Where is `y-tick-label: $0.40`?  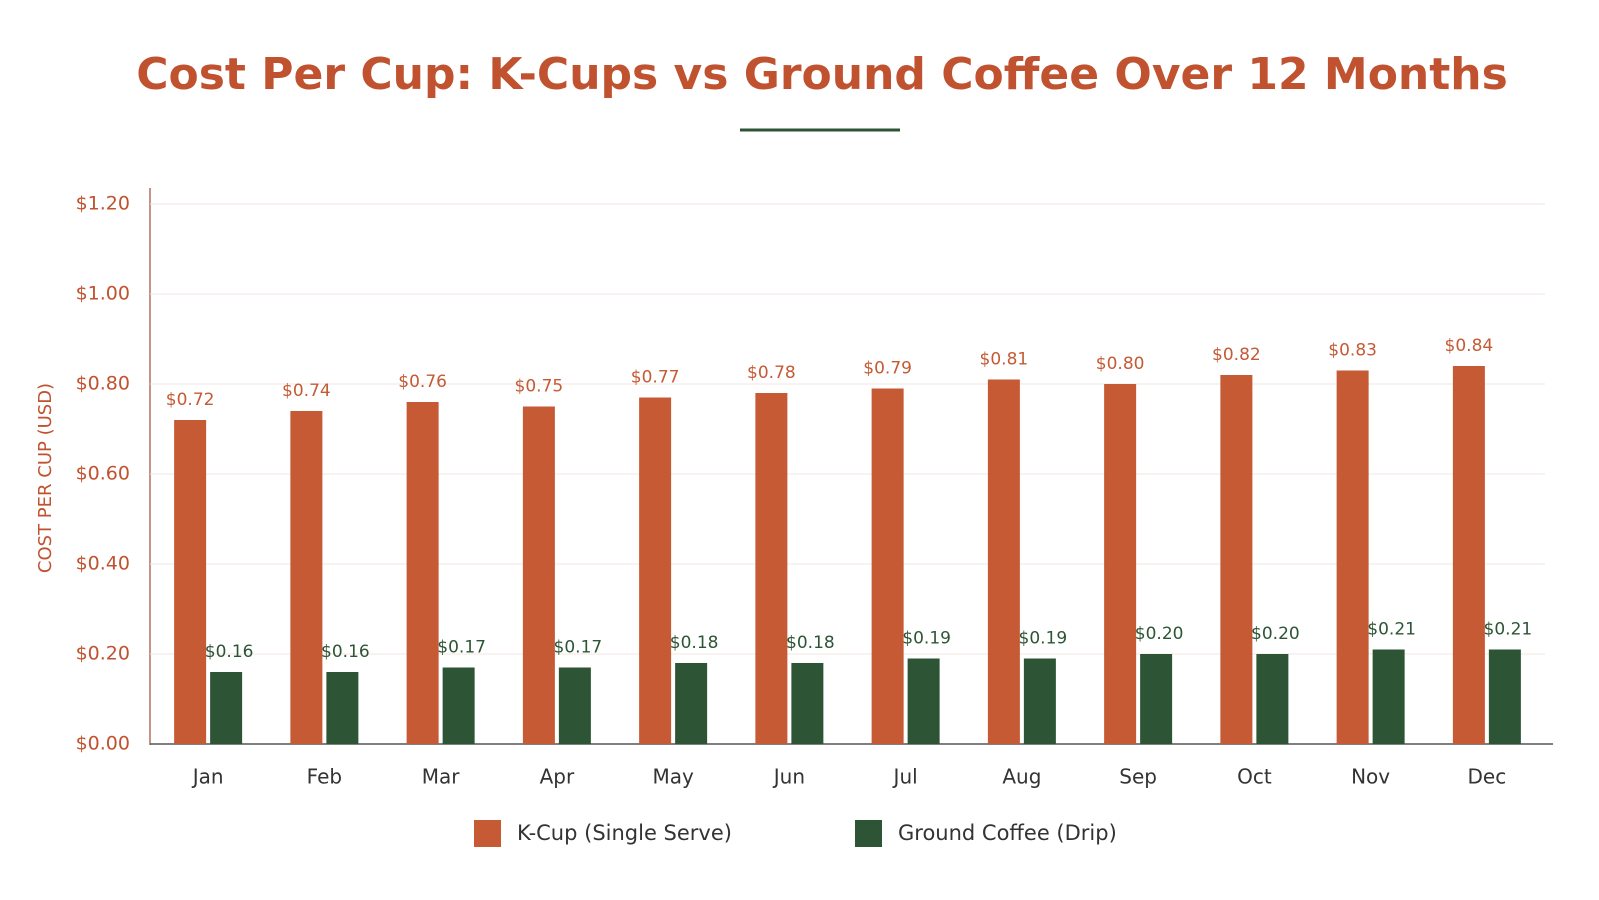
y-tick-label: $0.40 is located at coordinates (103, 564).